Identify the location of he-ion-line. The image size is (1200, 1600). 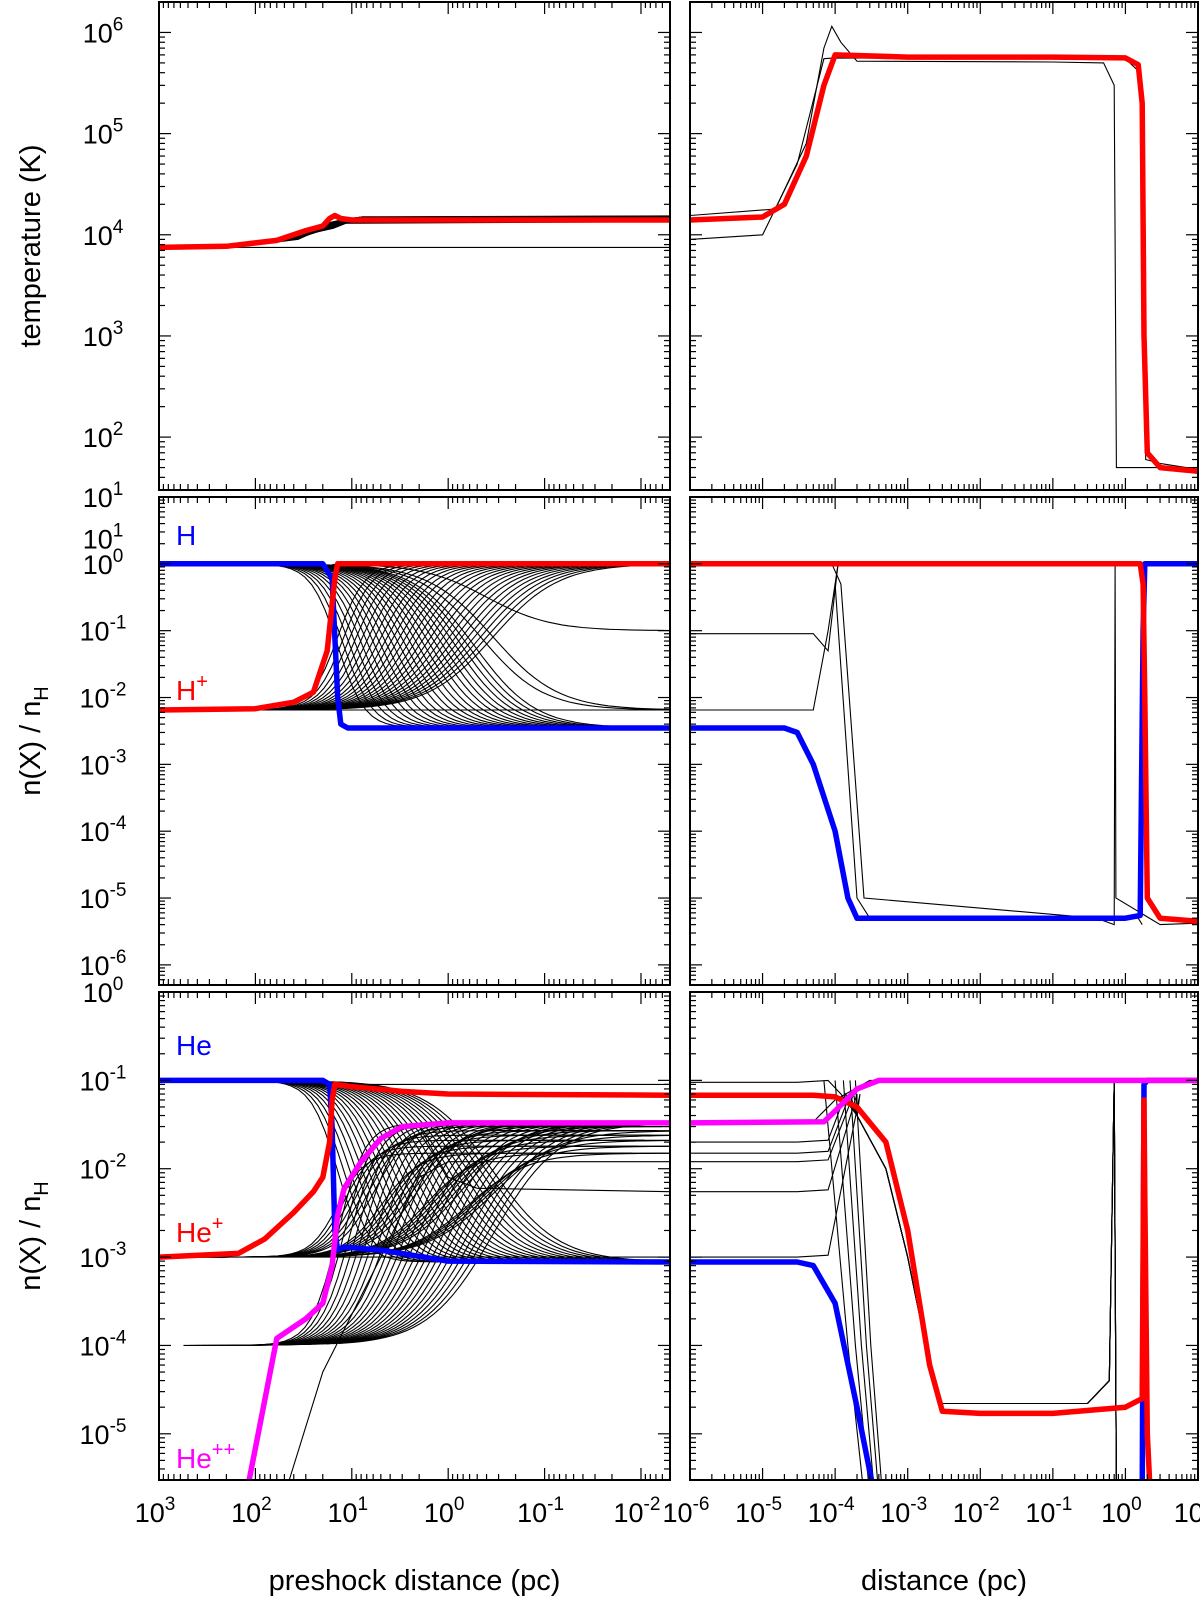
(921, 1286).